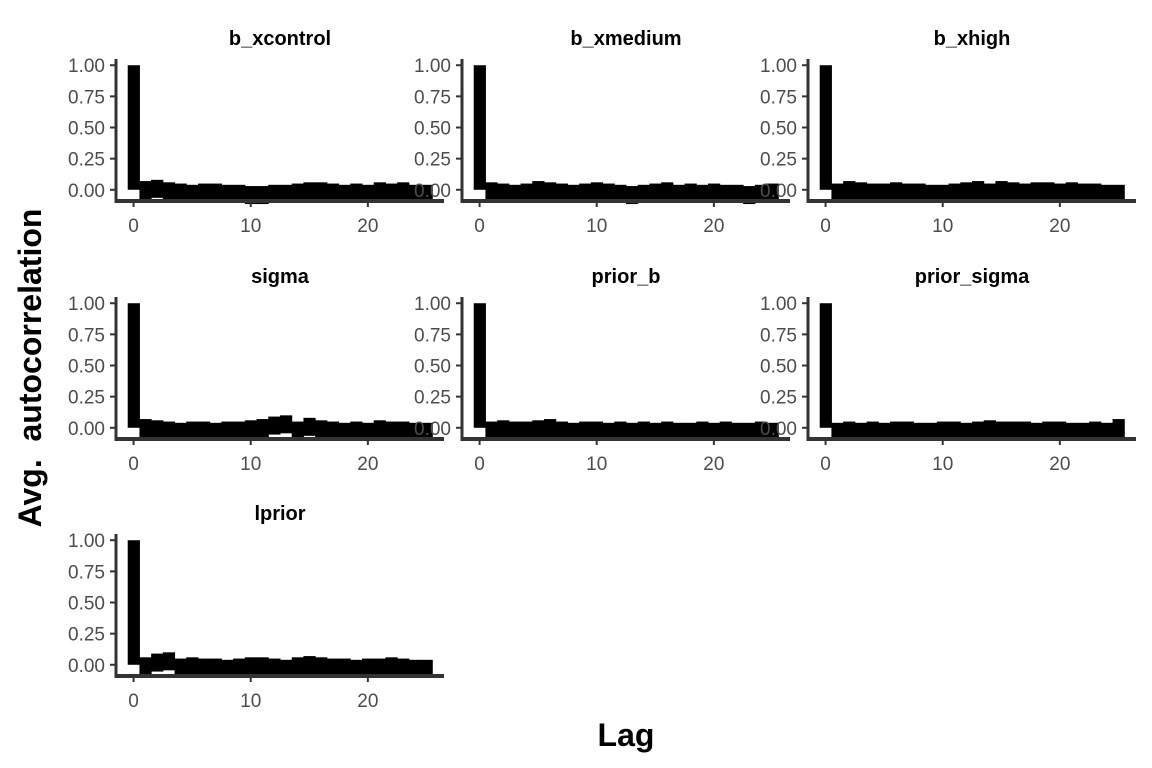 This screenshot has height=768, width=1152. I want to click on panel-title: b_xhigh, so click(972, 39).